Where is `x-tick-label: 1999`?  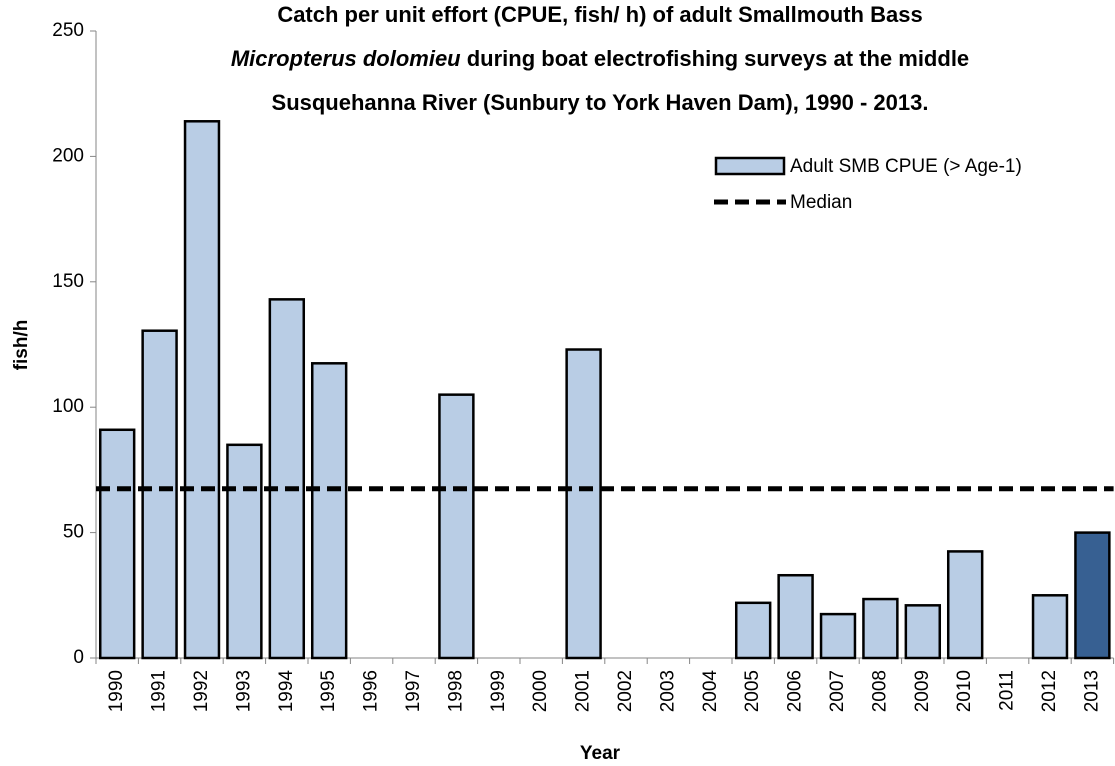
x-tick-label: 1999 is located at coordinates (498, 691).